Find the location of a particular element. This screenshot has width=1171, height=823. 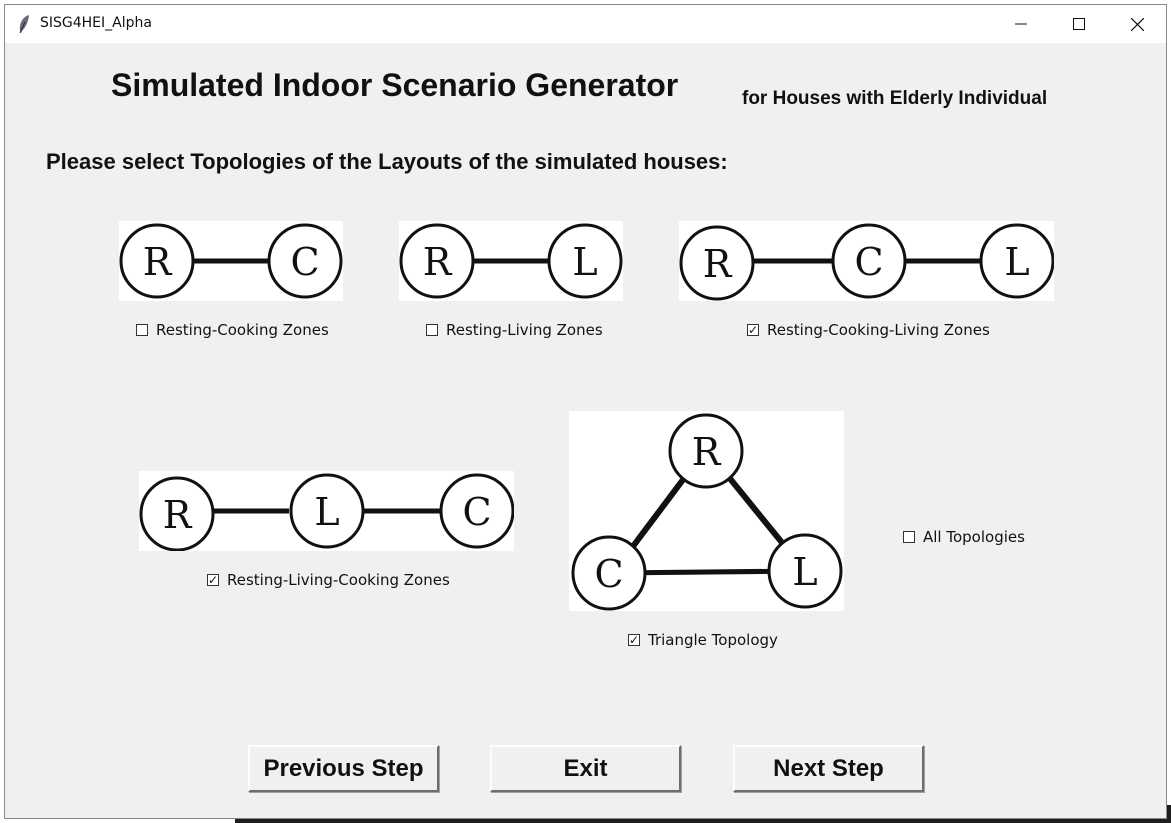

maximize-button is located at coordinates (1079, 24).